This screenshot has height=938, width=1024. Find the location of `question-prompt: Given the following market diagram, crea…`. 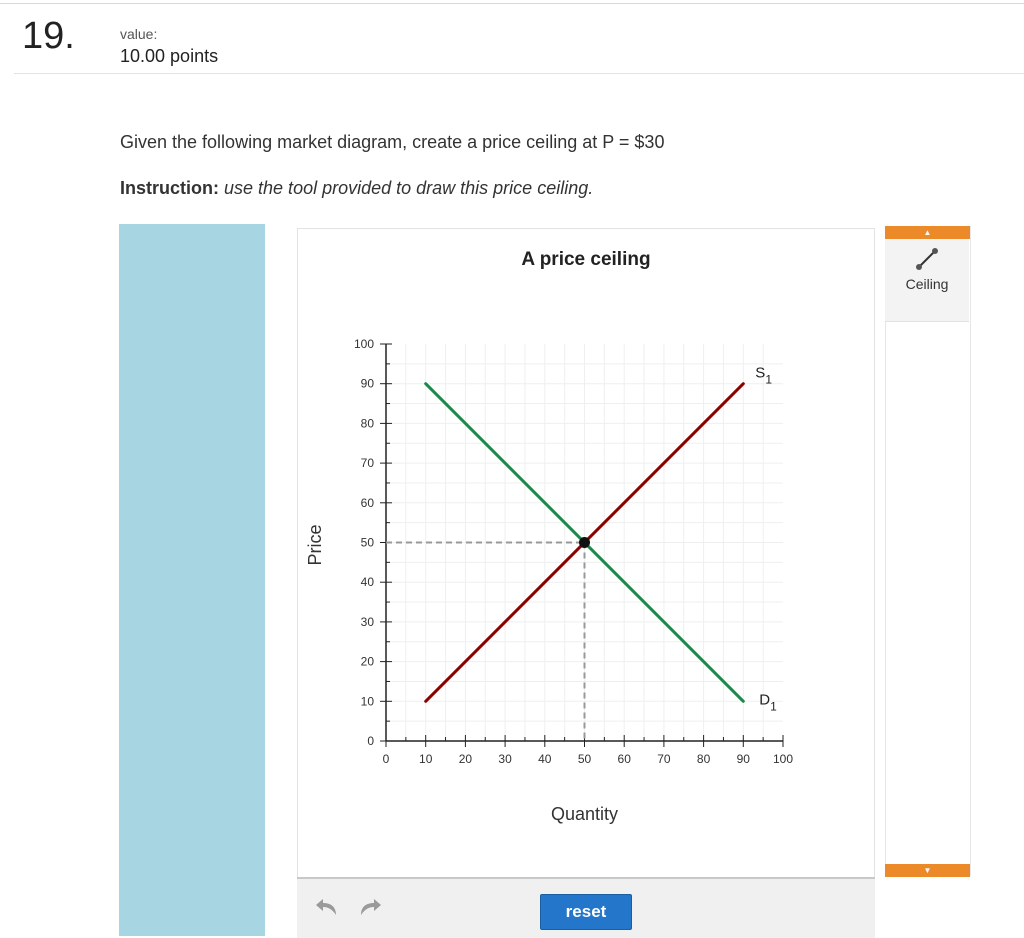

question-prompt: Given the following market diagram, crea… is located at coordinates (392, 142).